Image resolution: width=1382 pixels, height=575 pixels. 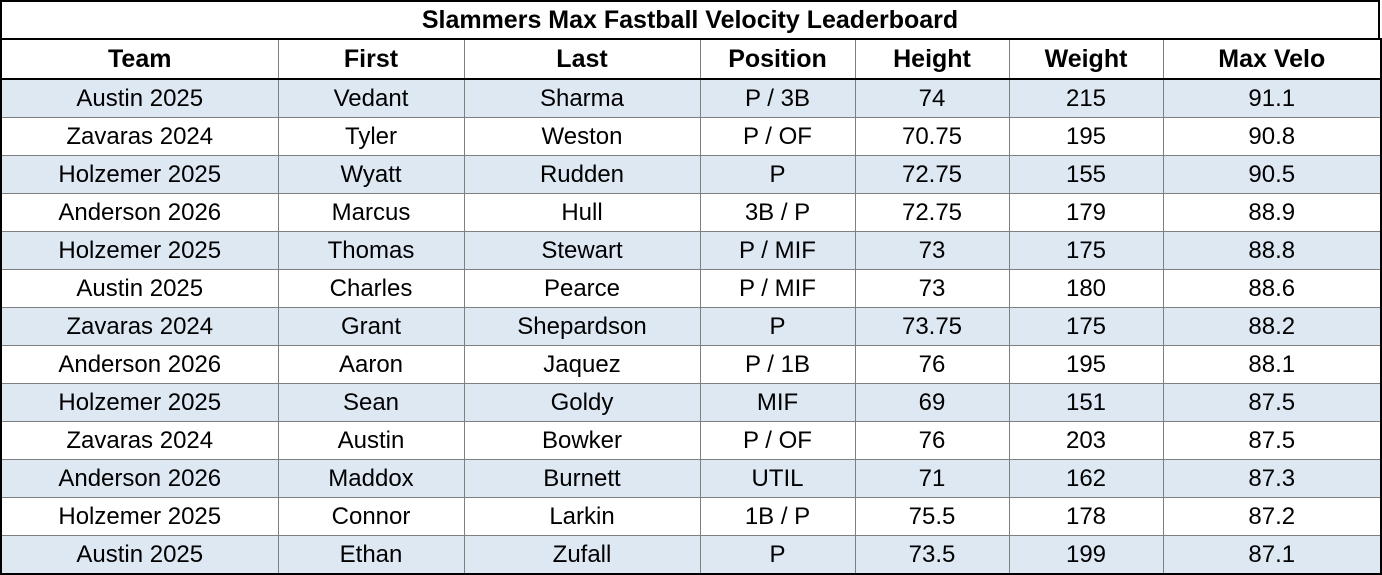 What do you see at coordinates (1272, 478) in the screenshot?
I see `cell-max-velo: 87.3` at bounding box center [1272, 478].